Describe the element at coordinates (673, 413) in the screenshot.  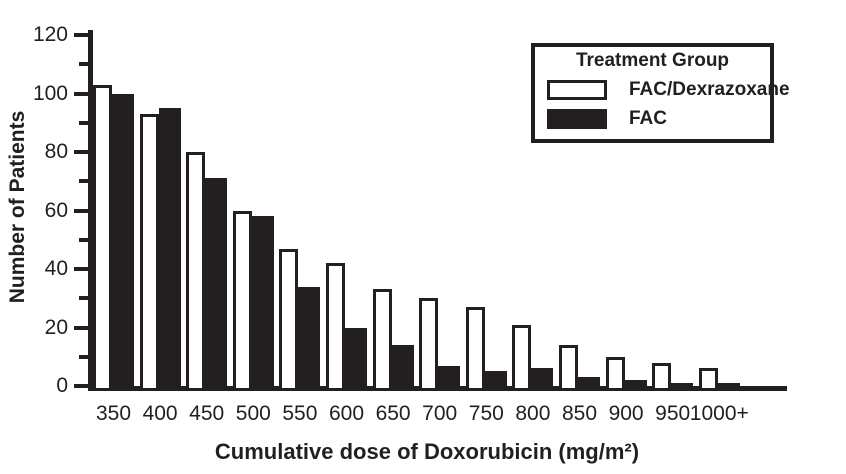
I see `x-tick-label: 950` at that location.